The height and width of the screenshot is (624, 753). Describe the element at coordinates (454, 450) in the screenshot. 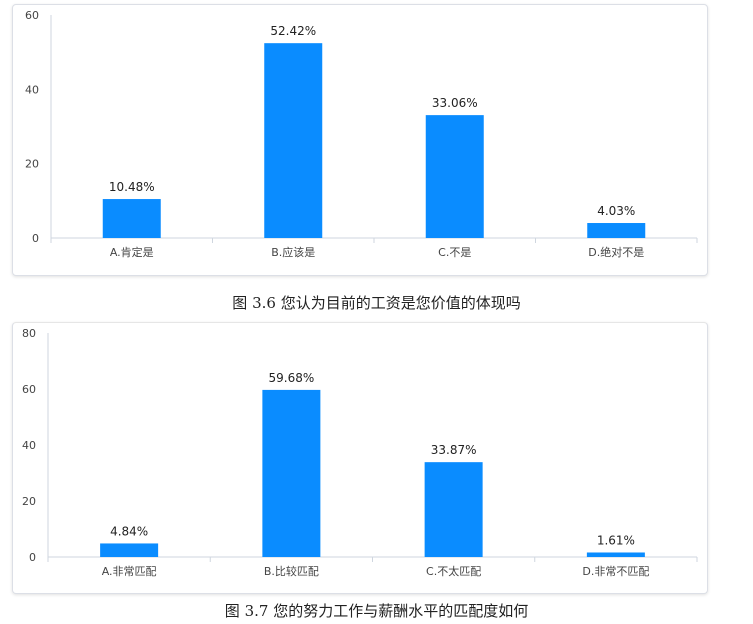

I see `data-label: 33.87%` at that location.